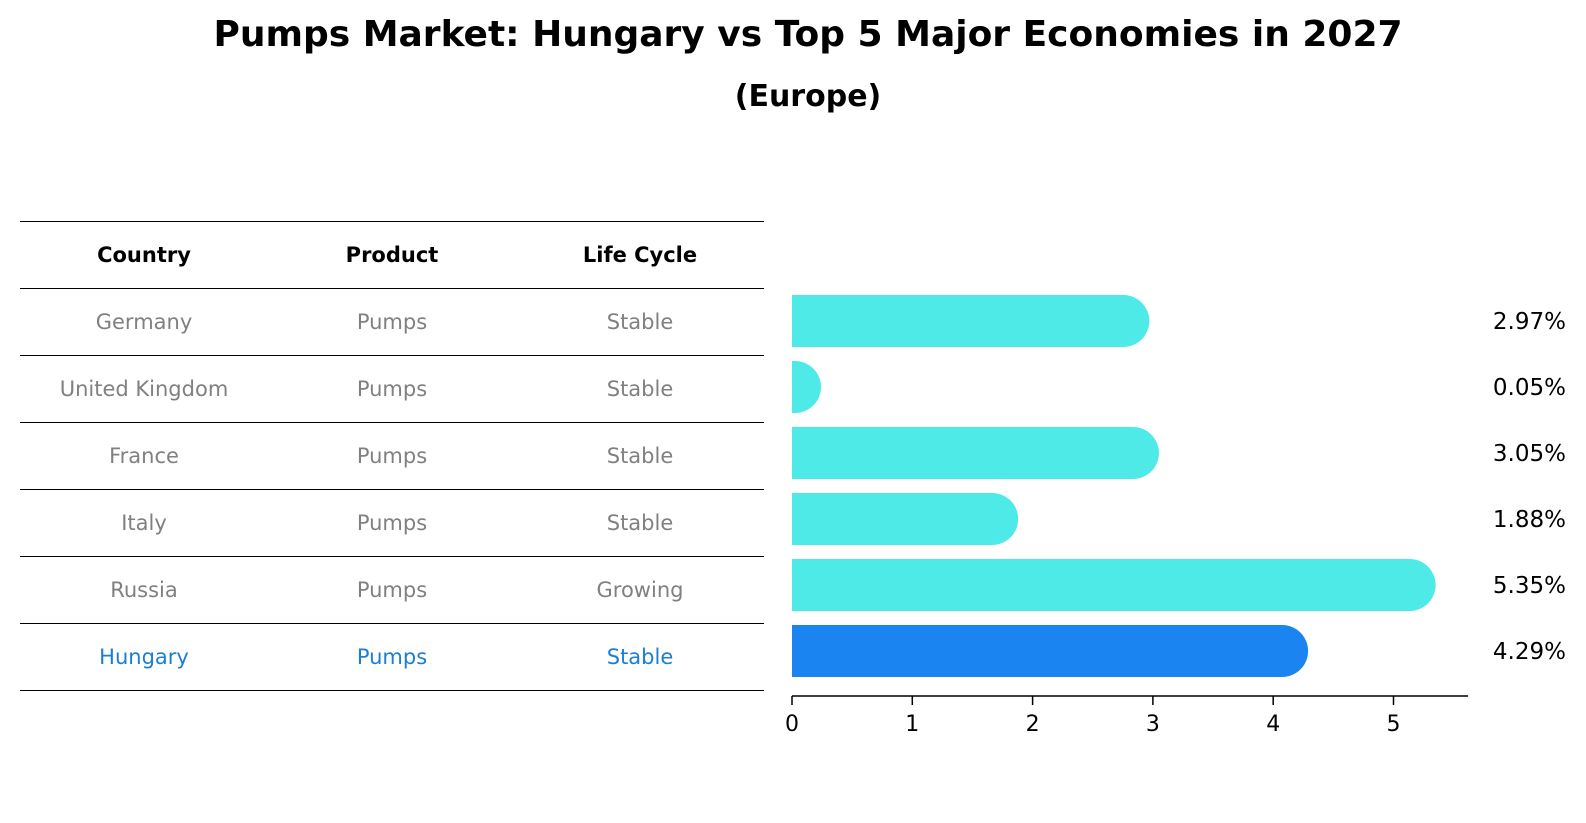 This screenshot has height=823, width=1586. Describe the element at coordinates (1273, 724) in the screenshot. I see `x-tick-label: 4` at that location.